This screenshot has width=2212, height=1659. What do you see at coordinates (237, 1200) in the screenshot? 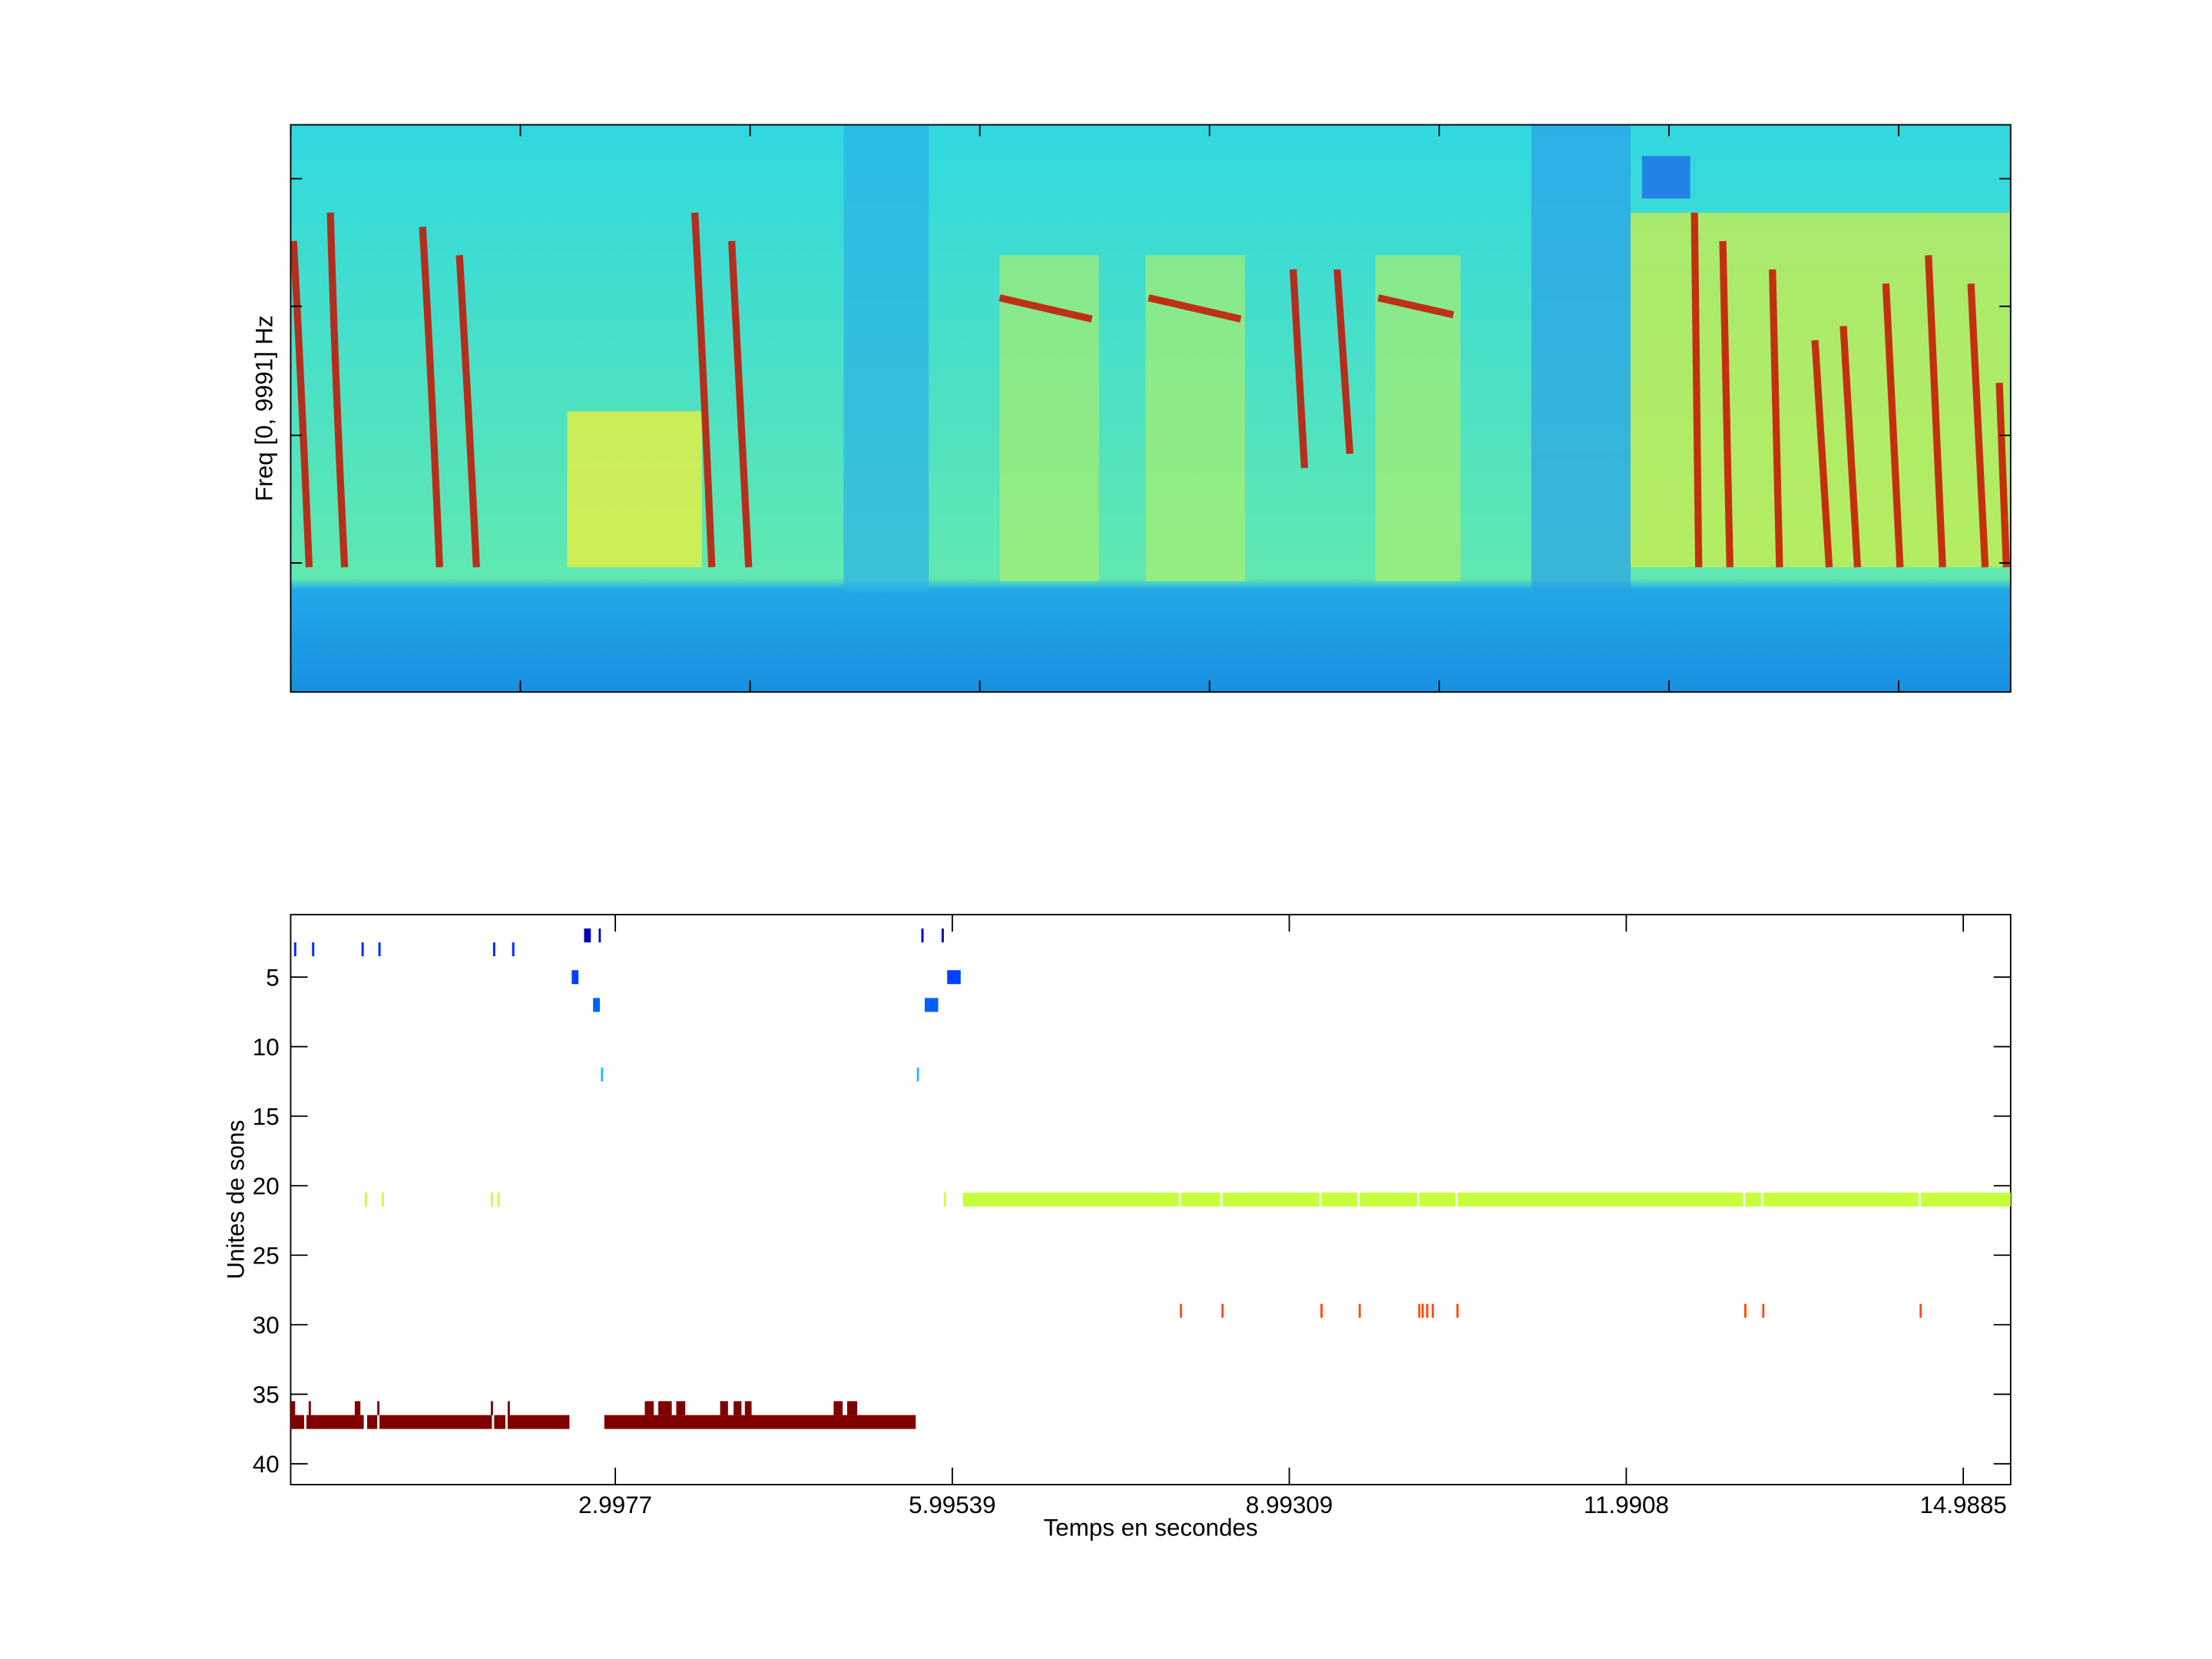
I see `y-axis-label: Unites de sons` at bounding box center [237, 1200].